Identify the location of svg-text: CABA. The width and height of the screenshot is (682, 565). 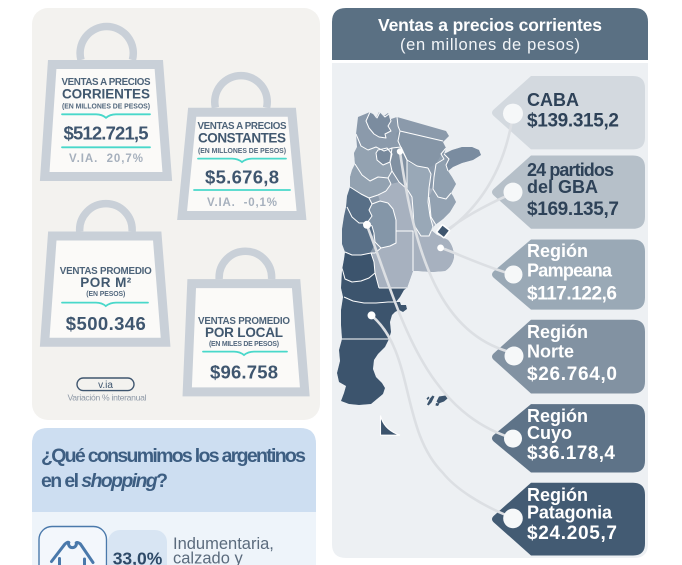
(553, 100).